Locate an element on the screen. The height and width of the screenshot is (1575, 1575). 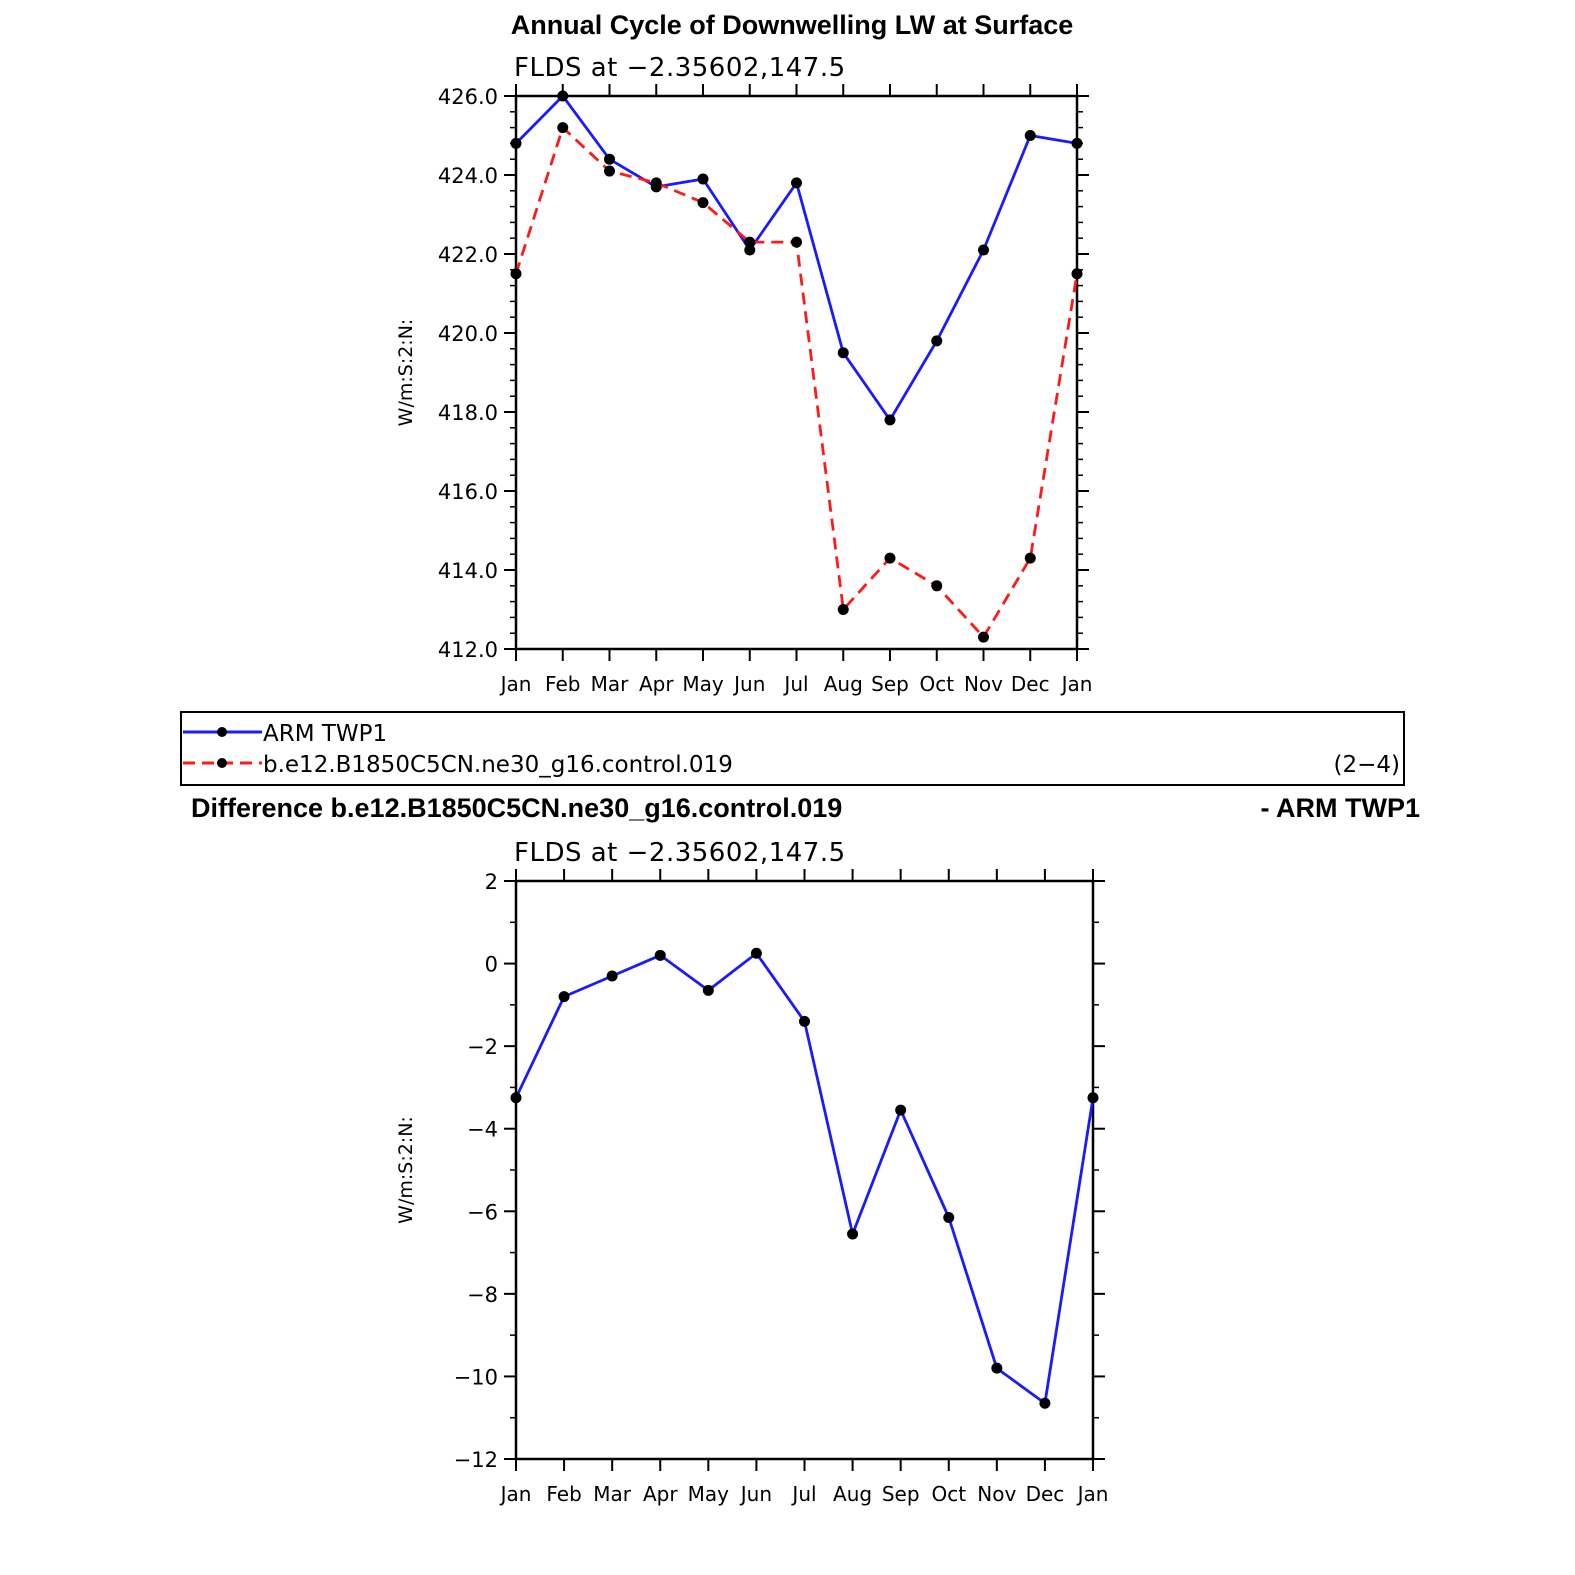
top-chart-ytick-label: 424.0 is located at coordinates (468, 176).